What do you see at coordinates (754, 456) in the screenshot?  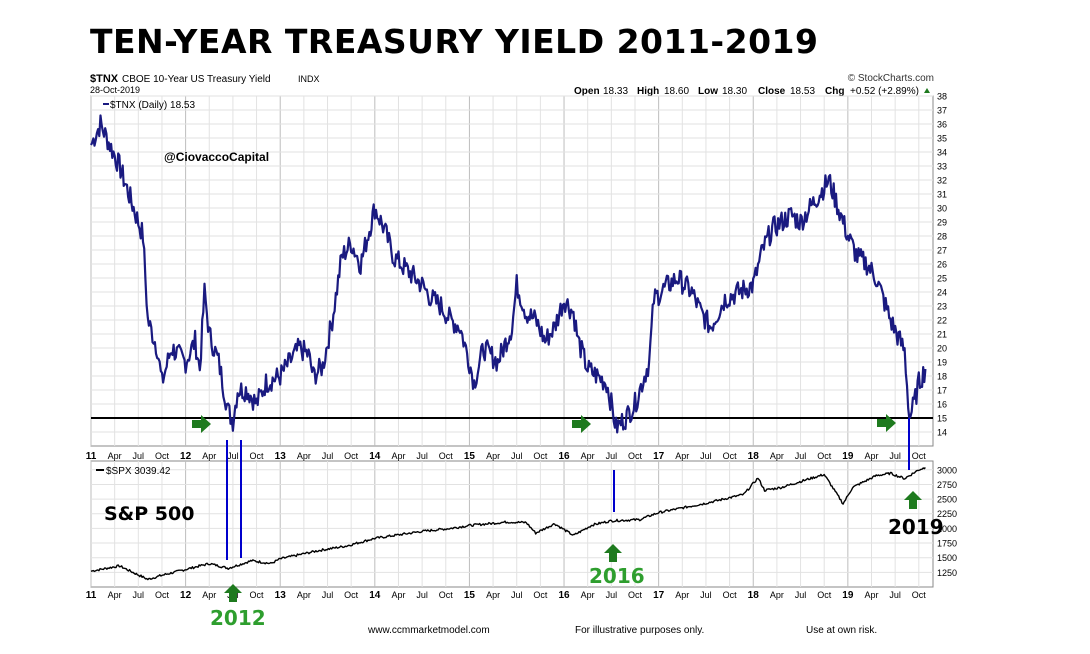 I see `tnx-x-tick-label: 18` at bounding box center [754, 456].